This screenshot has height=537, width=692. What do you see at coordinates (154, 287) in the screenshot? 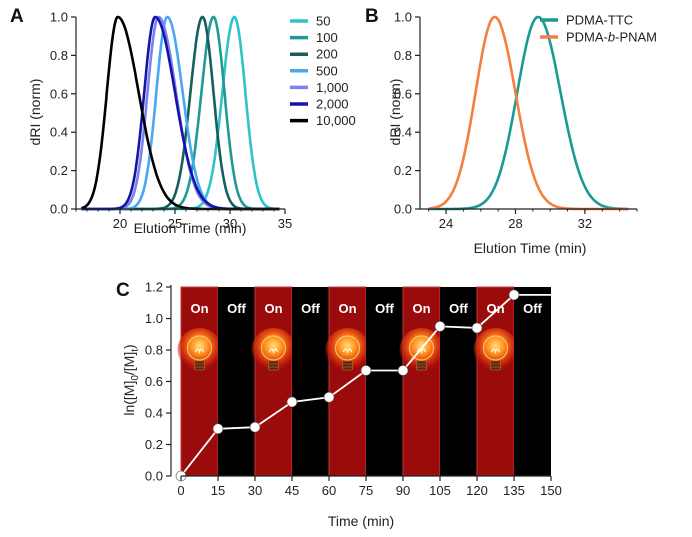
I see `y-tick-label: 1.2` at bounding box center [154, 287].